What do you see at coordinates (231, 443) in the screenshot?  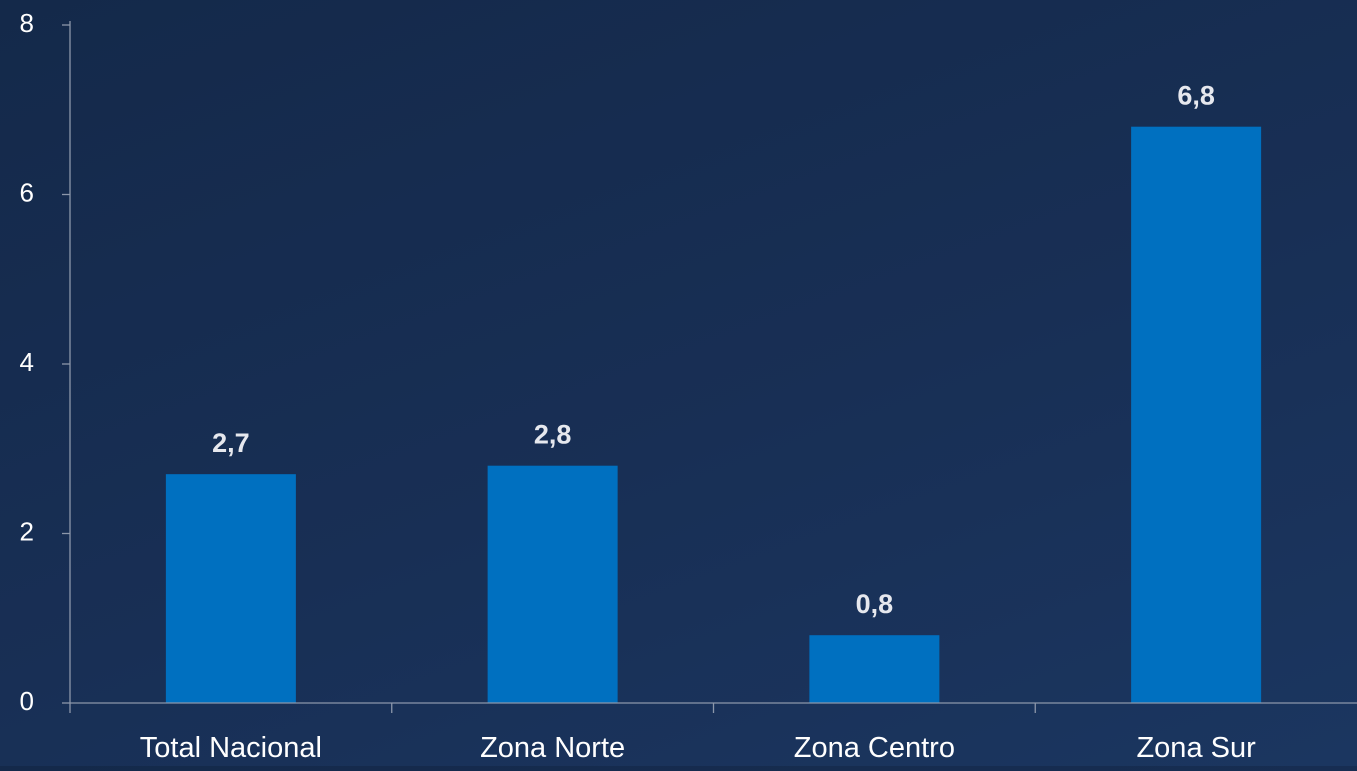 I see `bar-value-label: 2,7` at bounding box center [231, 443].